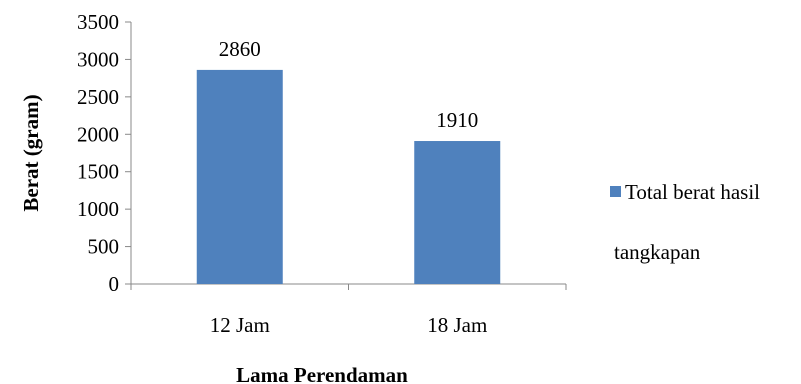 This screenshot has height=384, width=801. Describe the element at coordinates (457, 120) in the screenshot. I see `bar-data-label: 1910` at that location.